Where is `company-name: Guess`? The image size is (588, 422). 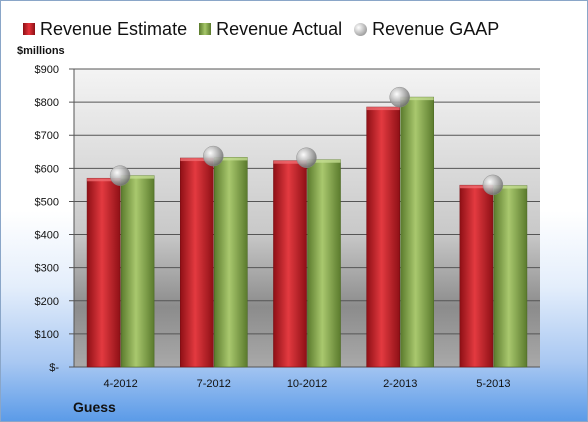 company-name: Guess is located at coordinates (94, 407).